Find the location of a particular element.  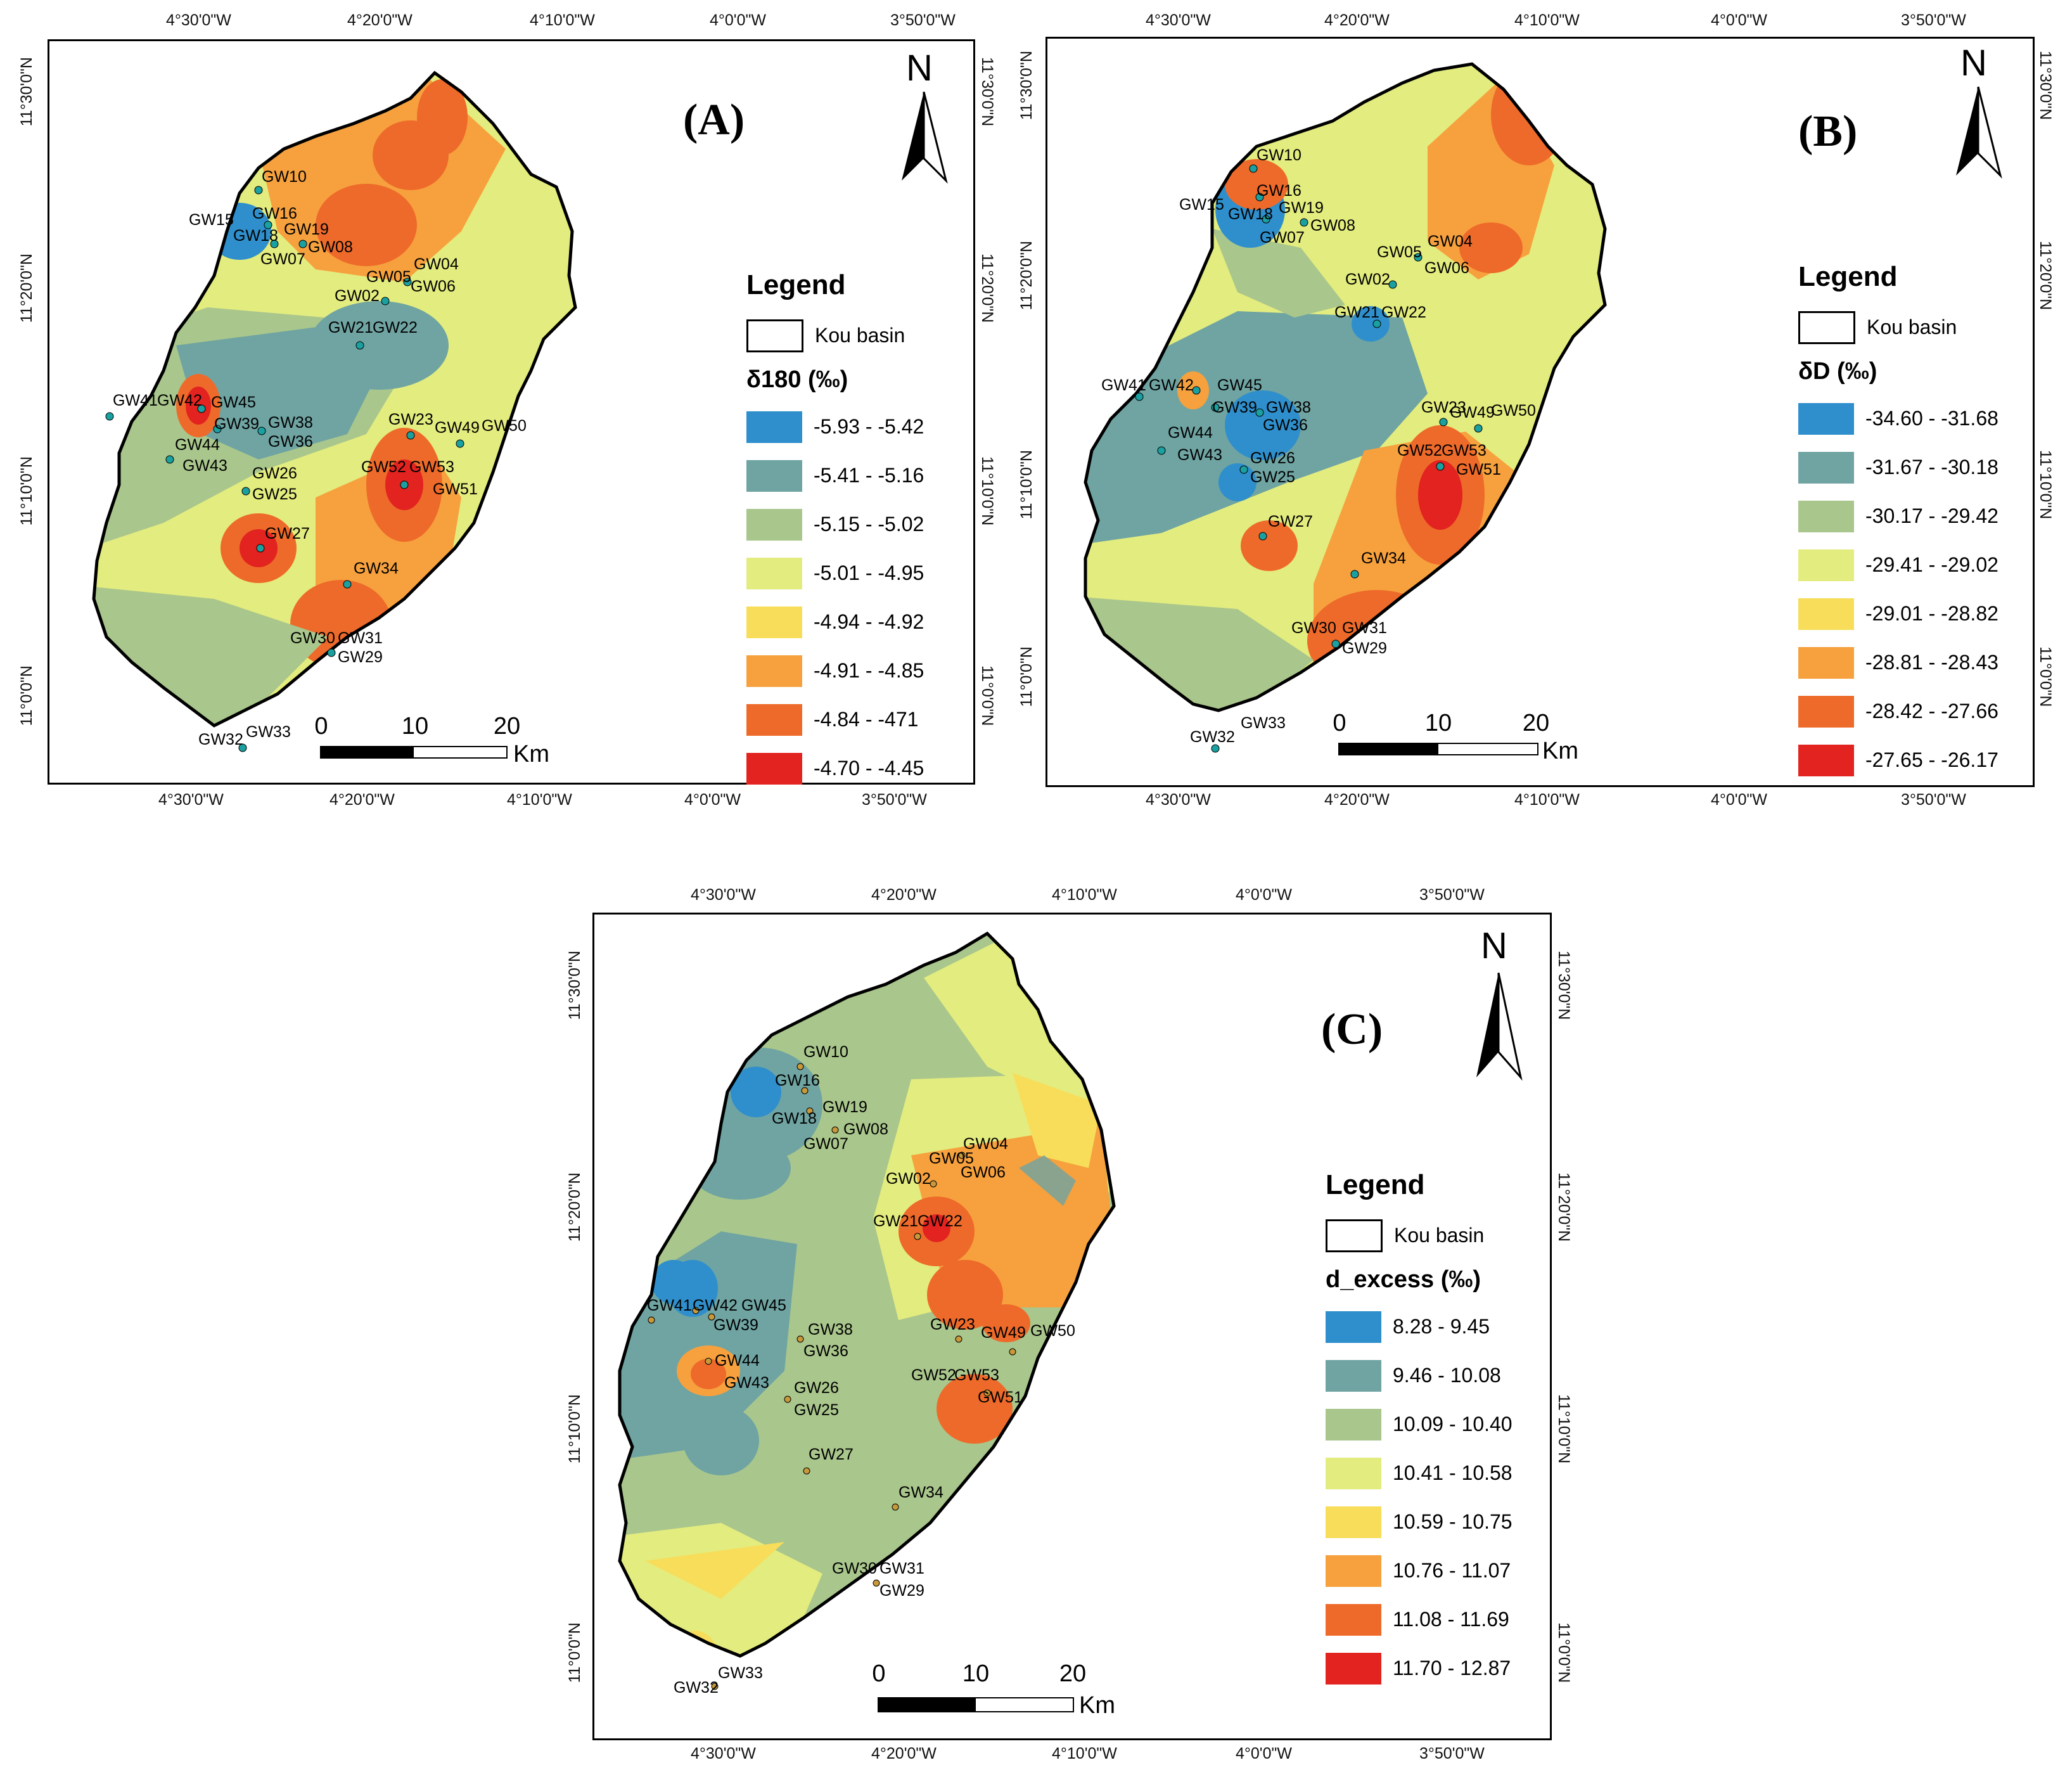

lat-right-c-1: 11°30'0"N is located at coordinates (1564, 985).